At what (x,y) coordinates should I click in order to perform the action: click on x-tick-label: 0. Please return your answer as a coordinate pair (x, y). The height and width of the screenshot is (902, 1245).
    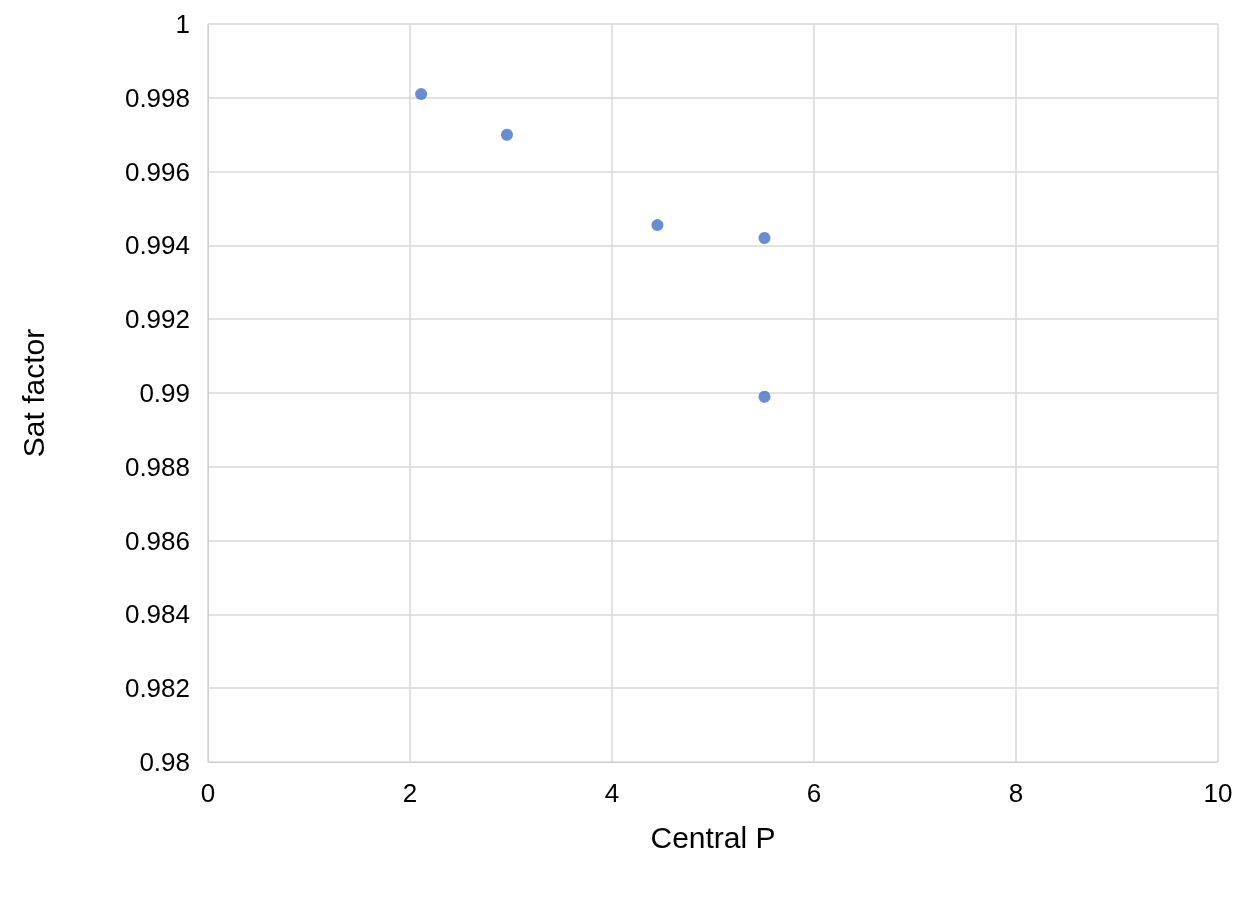
    Looking at the image, I should click on (208, 793).